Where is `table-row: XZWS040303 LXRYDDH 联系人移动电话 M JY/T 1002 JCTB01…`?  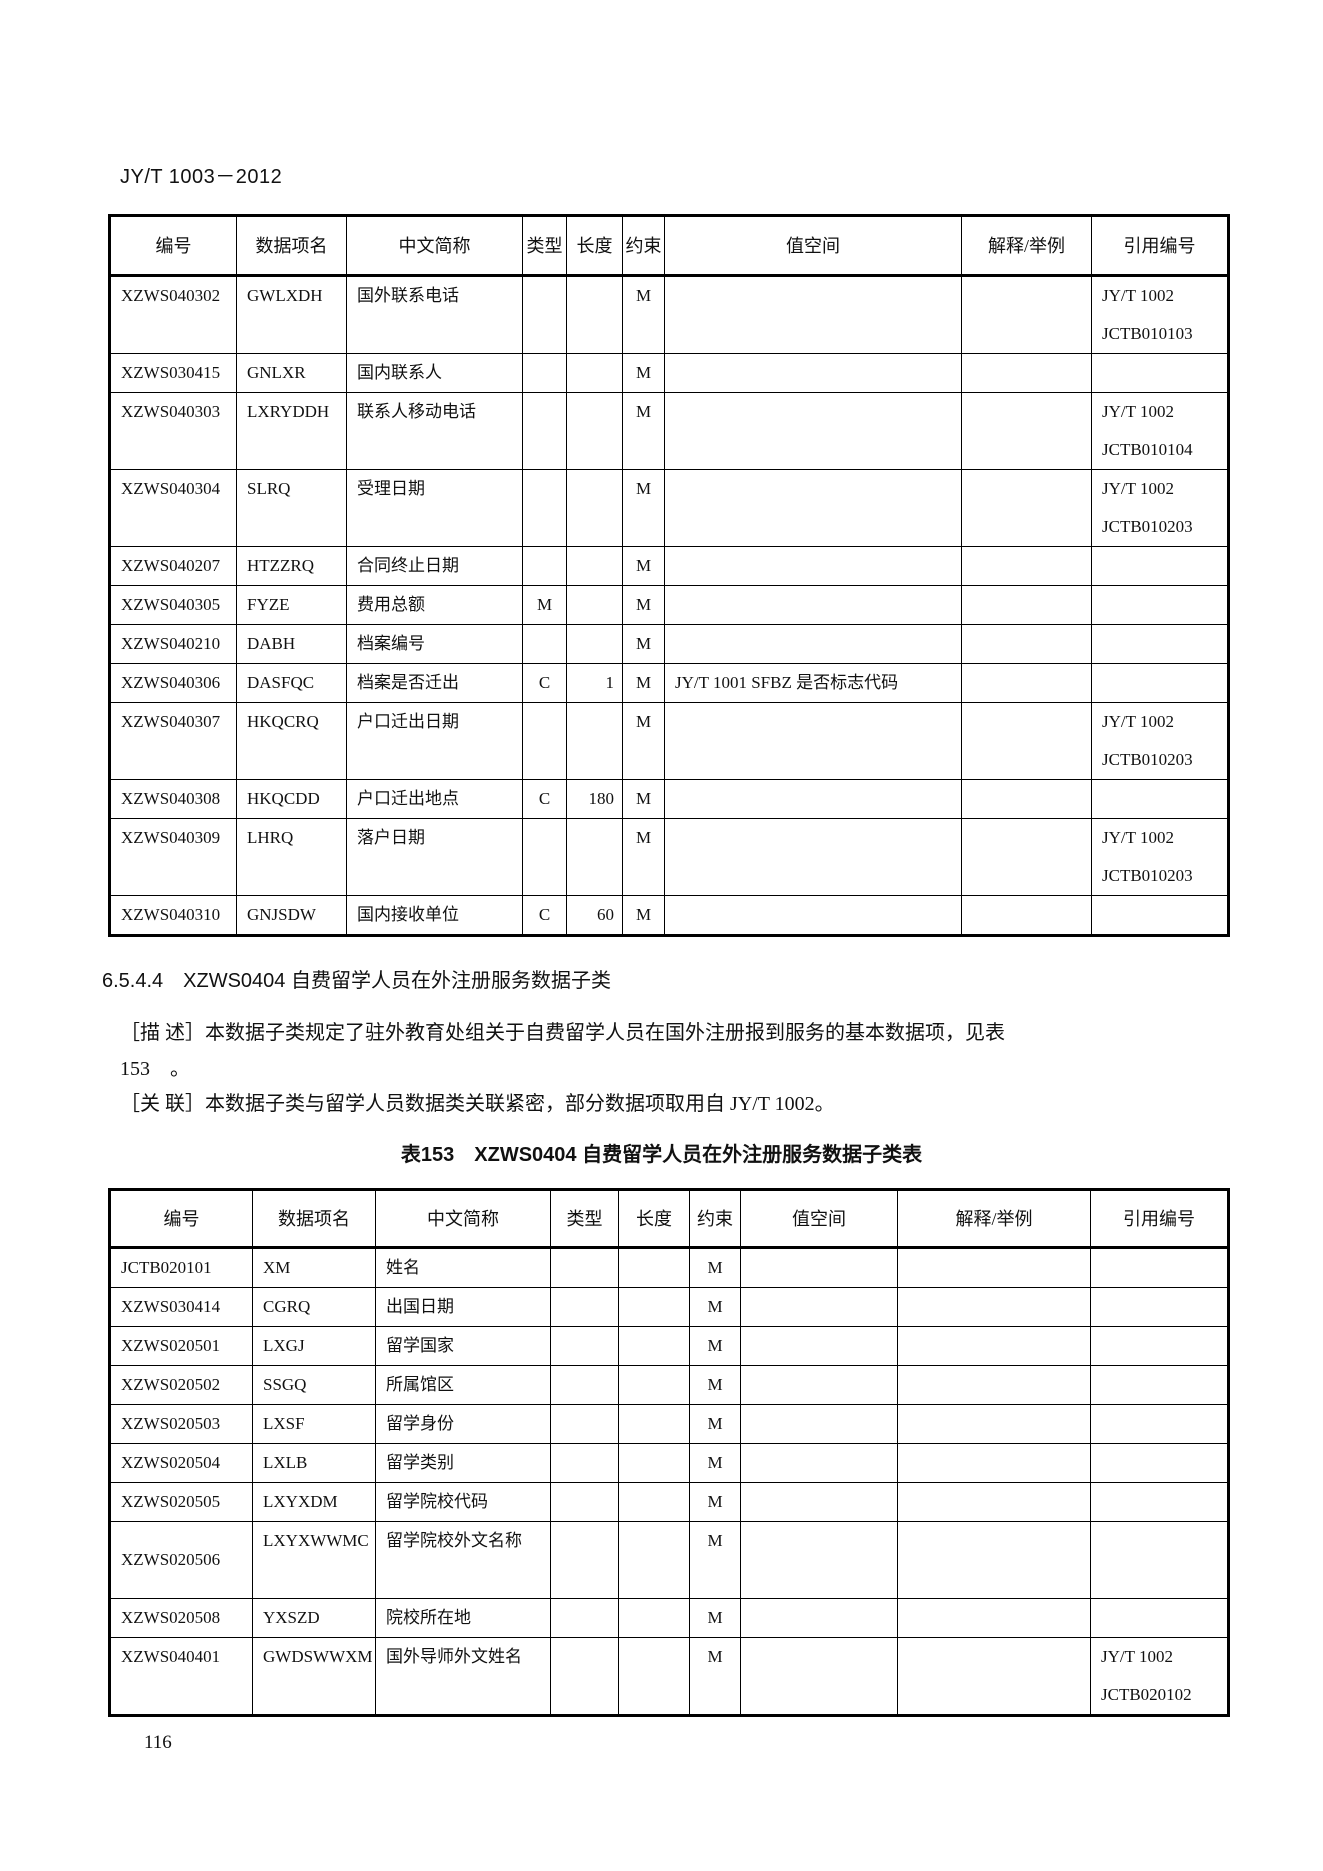
table-row: XZWS040303 LXRYDDH 联系人移动电话 M JY/T 1002 JCTB01… is located at coordinates (669, 431).